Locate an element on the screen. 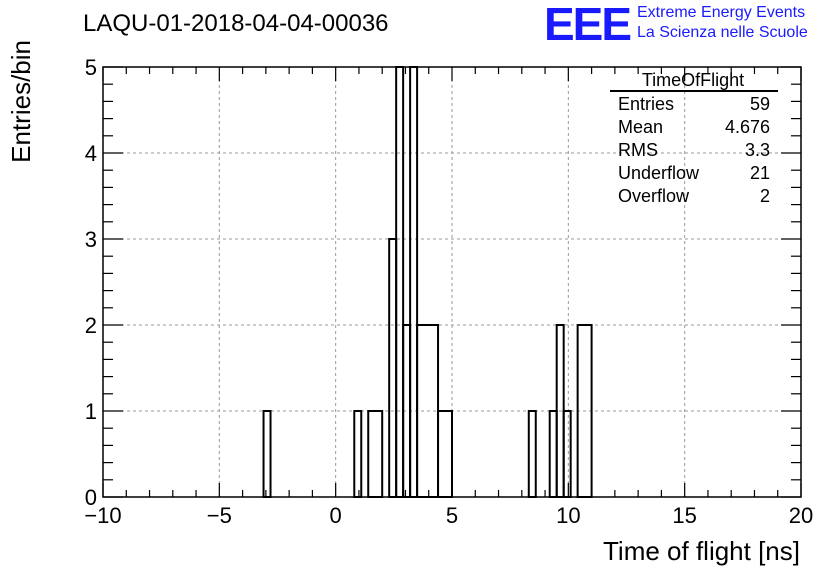 This screenshot has height=572, width=836. stats-label: Mean is located at coordinates (640, 127).